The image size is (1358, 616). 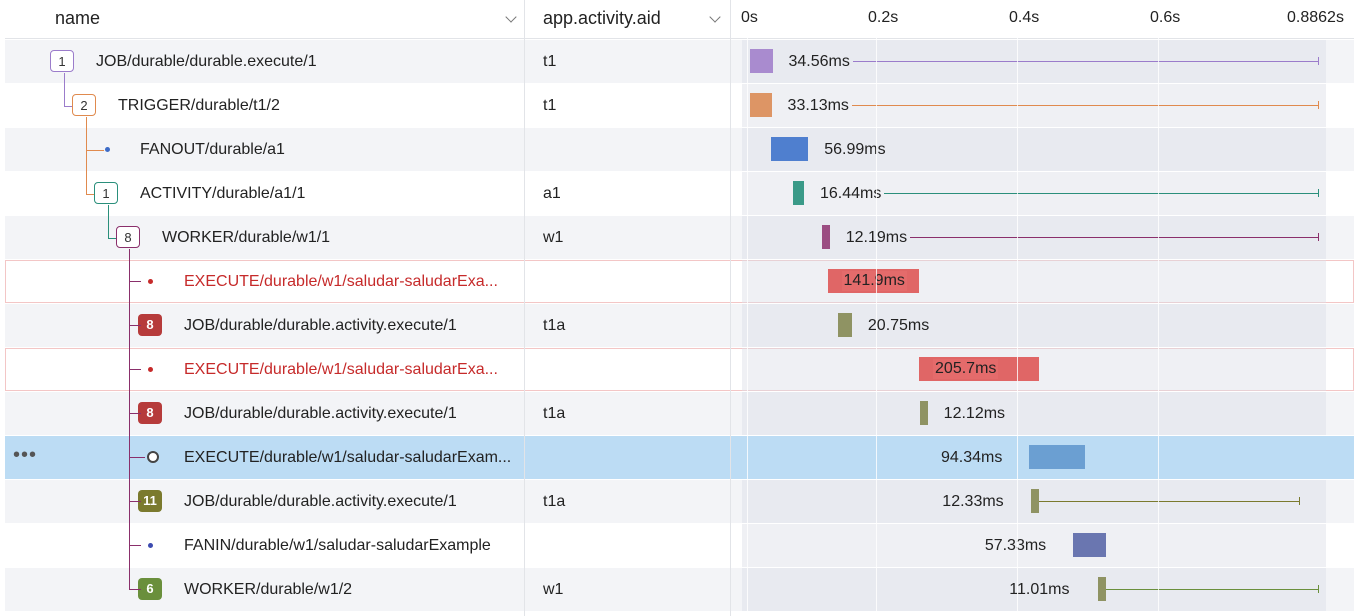 What do you see at coordinates (150, 501) in the screenshot?
I see `span-count-badge: 11` at bounding box center [150, 501].